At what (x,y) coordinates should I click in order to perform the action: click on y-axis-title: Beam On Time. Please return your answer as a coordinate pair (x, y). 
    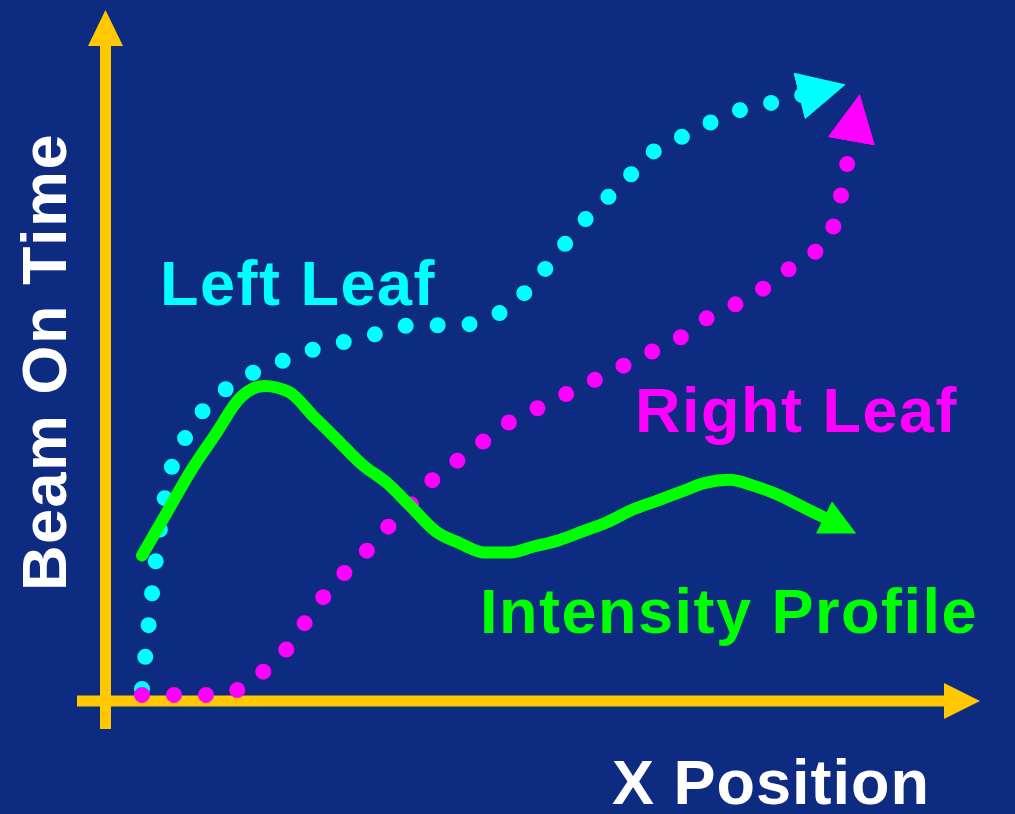
    Looking at the image, I should click on (44, 362).